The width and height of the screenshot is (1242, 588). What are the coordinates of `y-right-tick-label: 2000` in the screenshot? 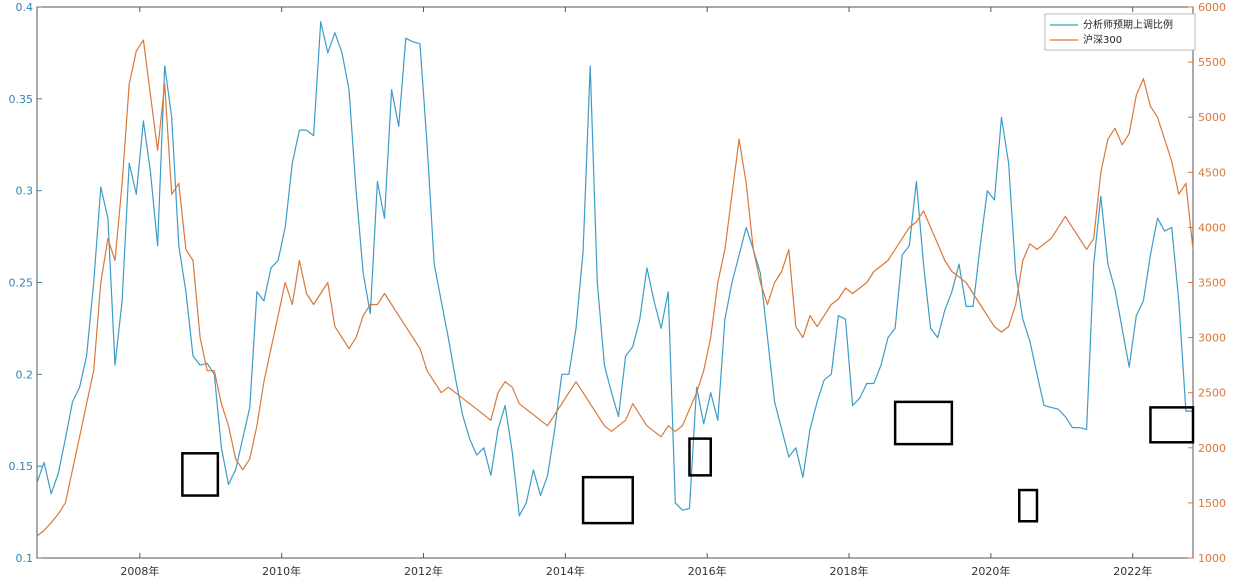 It's located at (1212, 448).